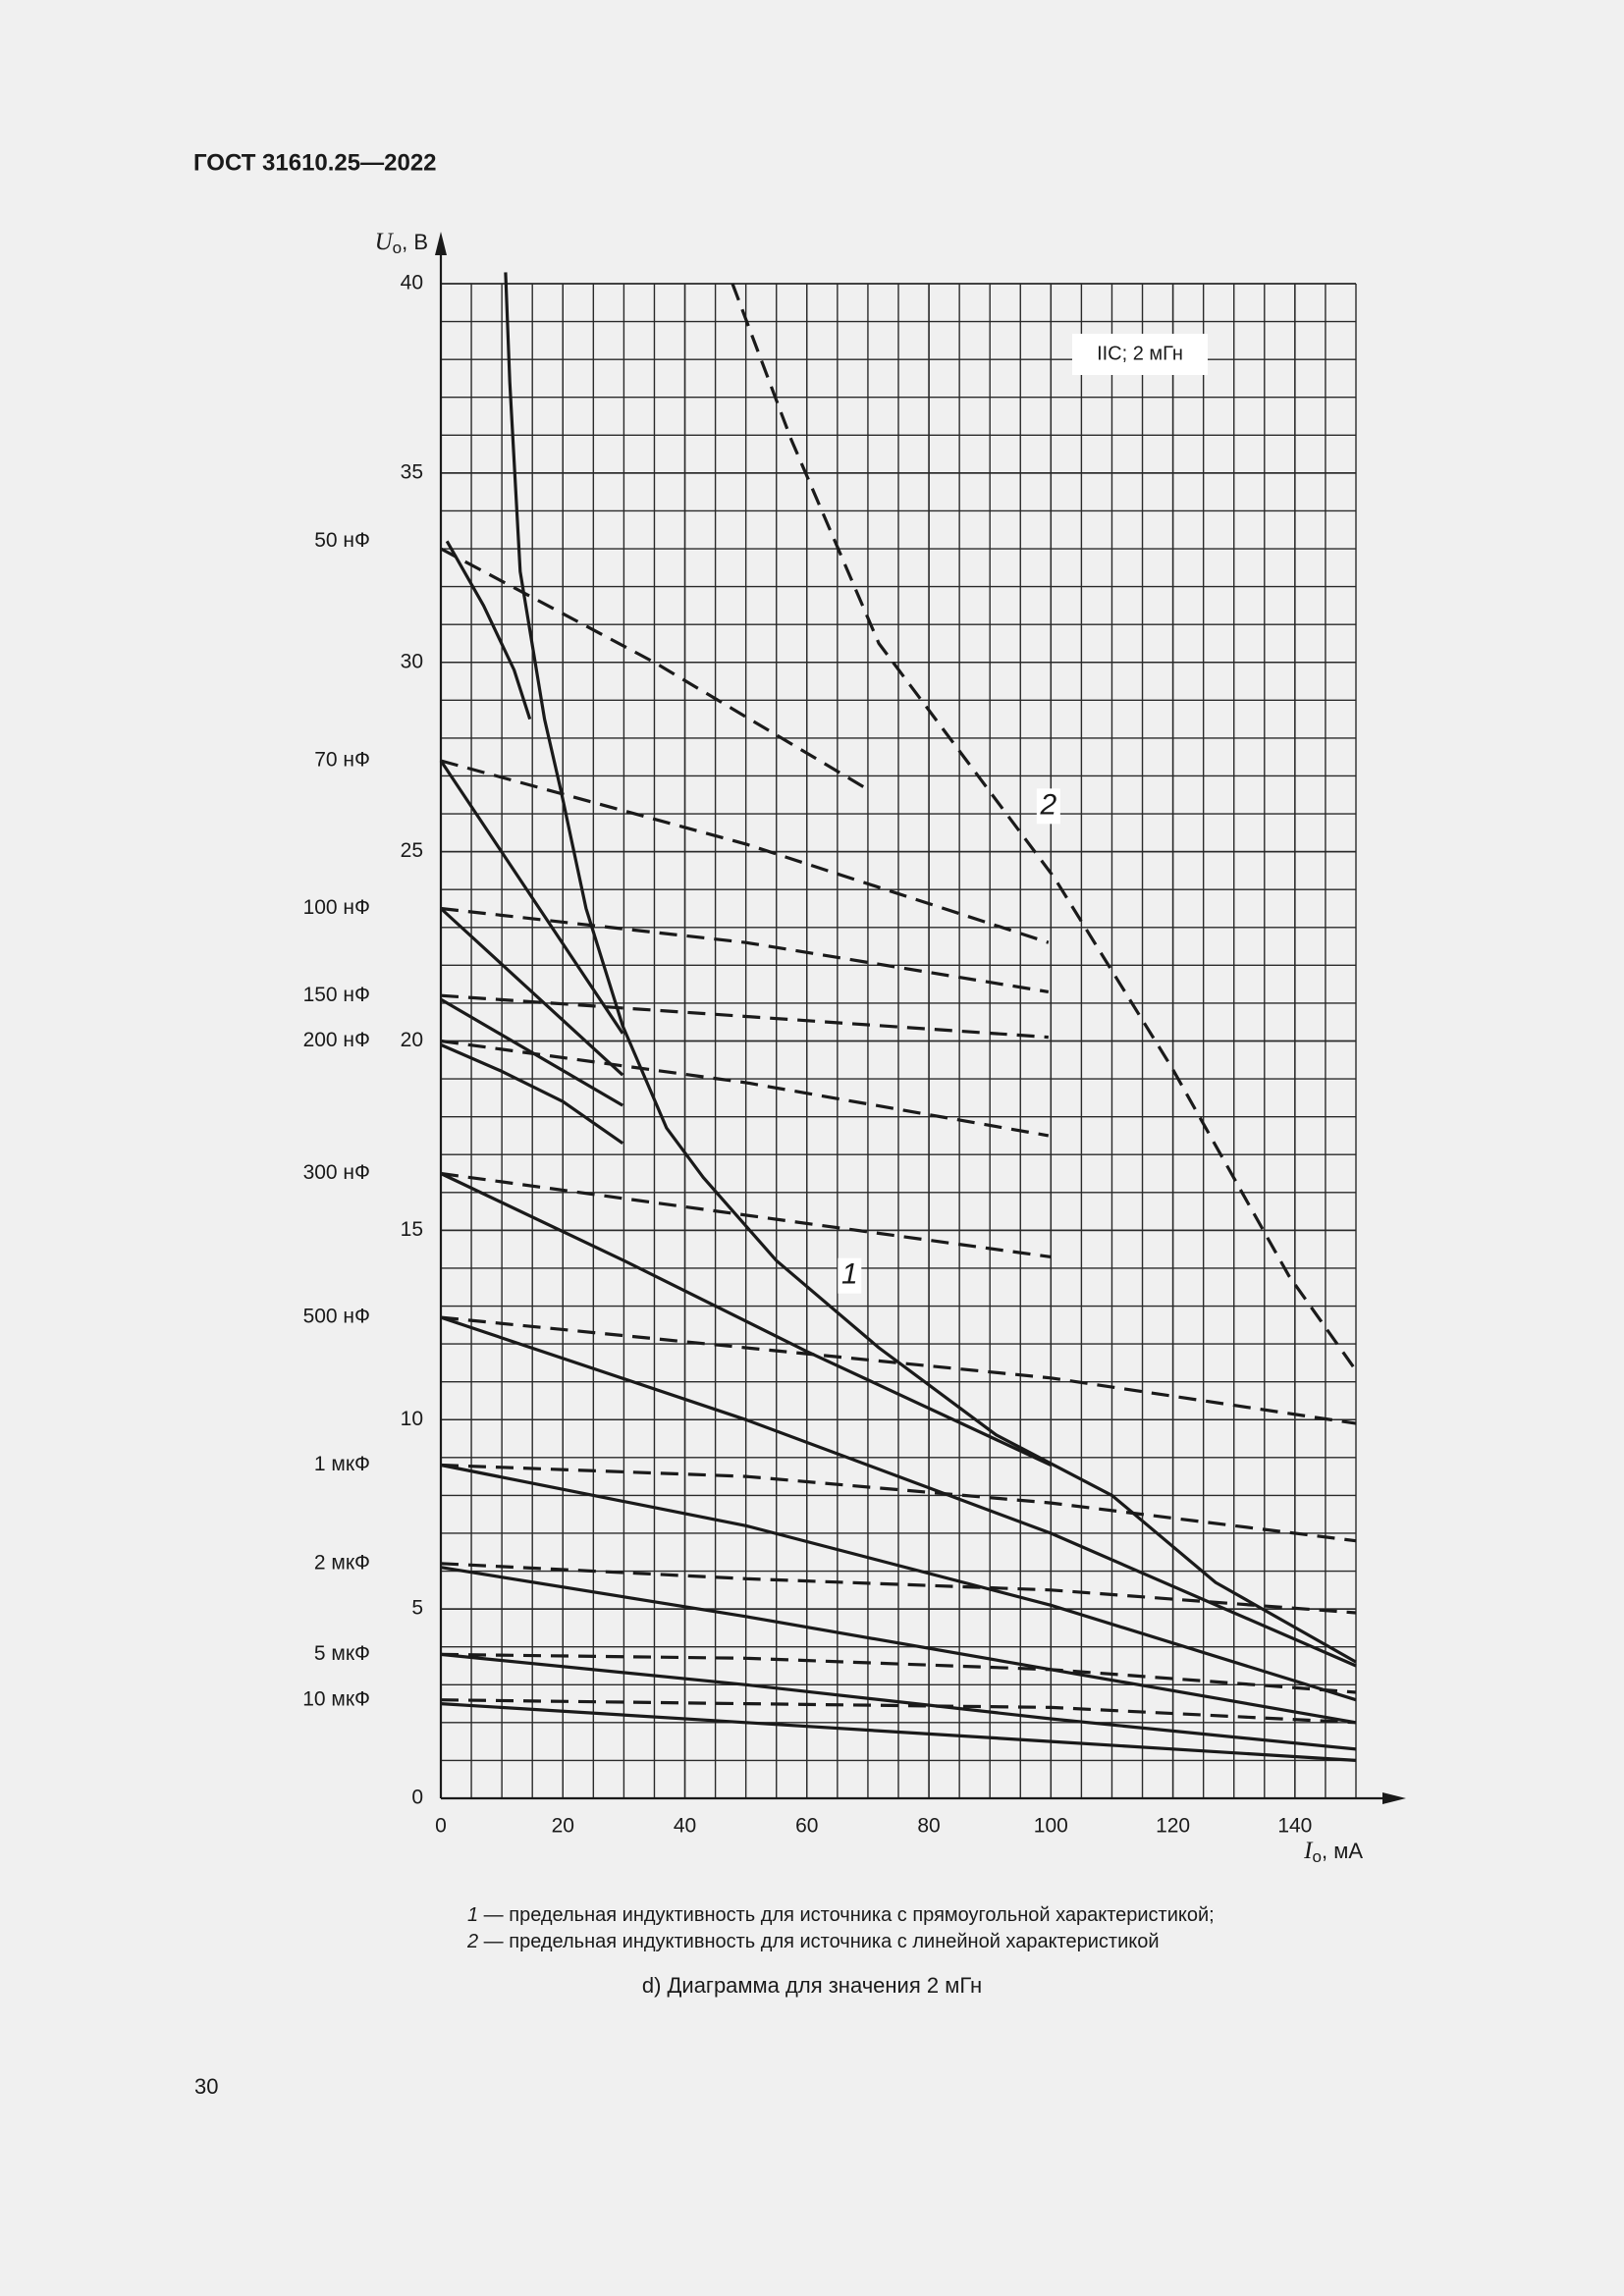 The height and width of the screenshot is (2296, 1624). What do you see at coordinates (342, 760) in the screenshot?
I see `capacitance-label: 70 нФ` at bounding box center [342, 760].